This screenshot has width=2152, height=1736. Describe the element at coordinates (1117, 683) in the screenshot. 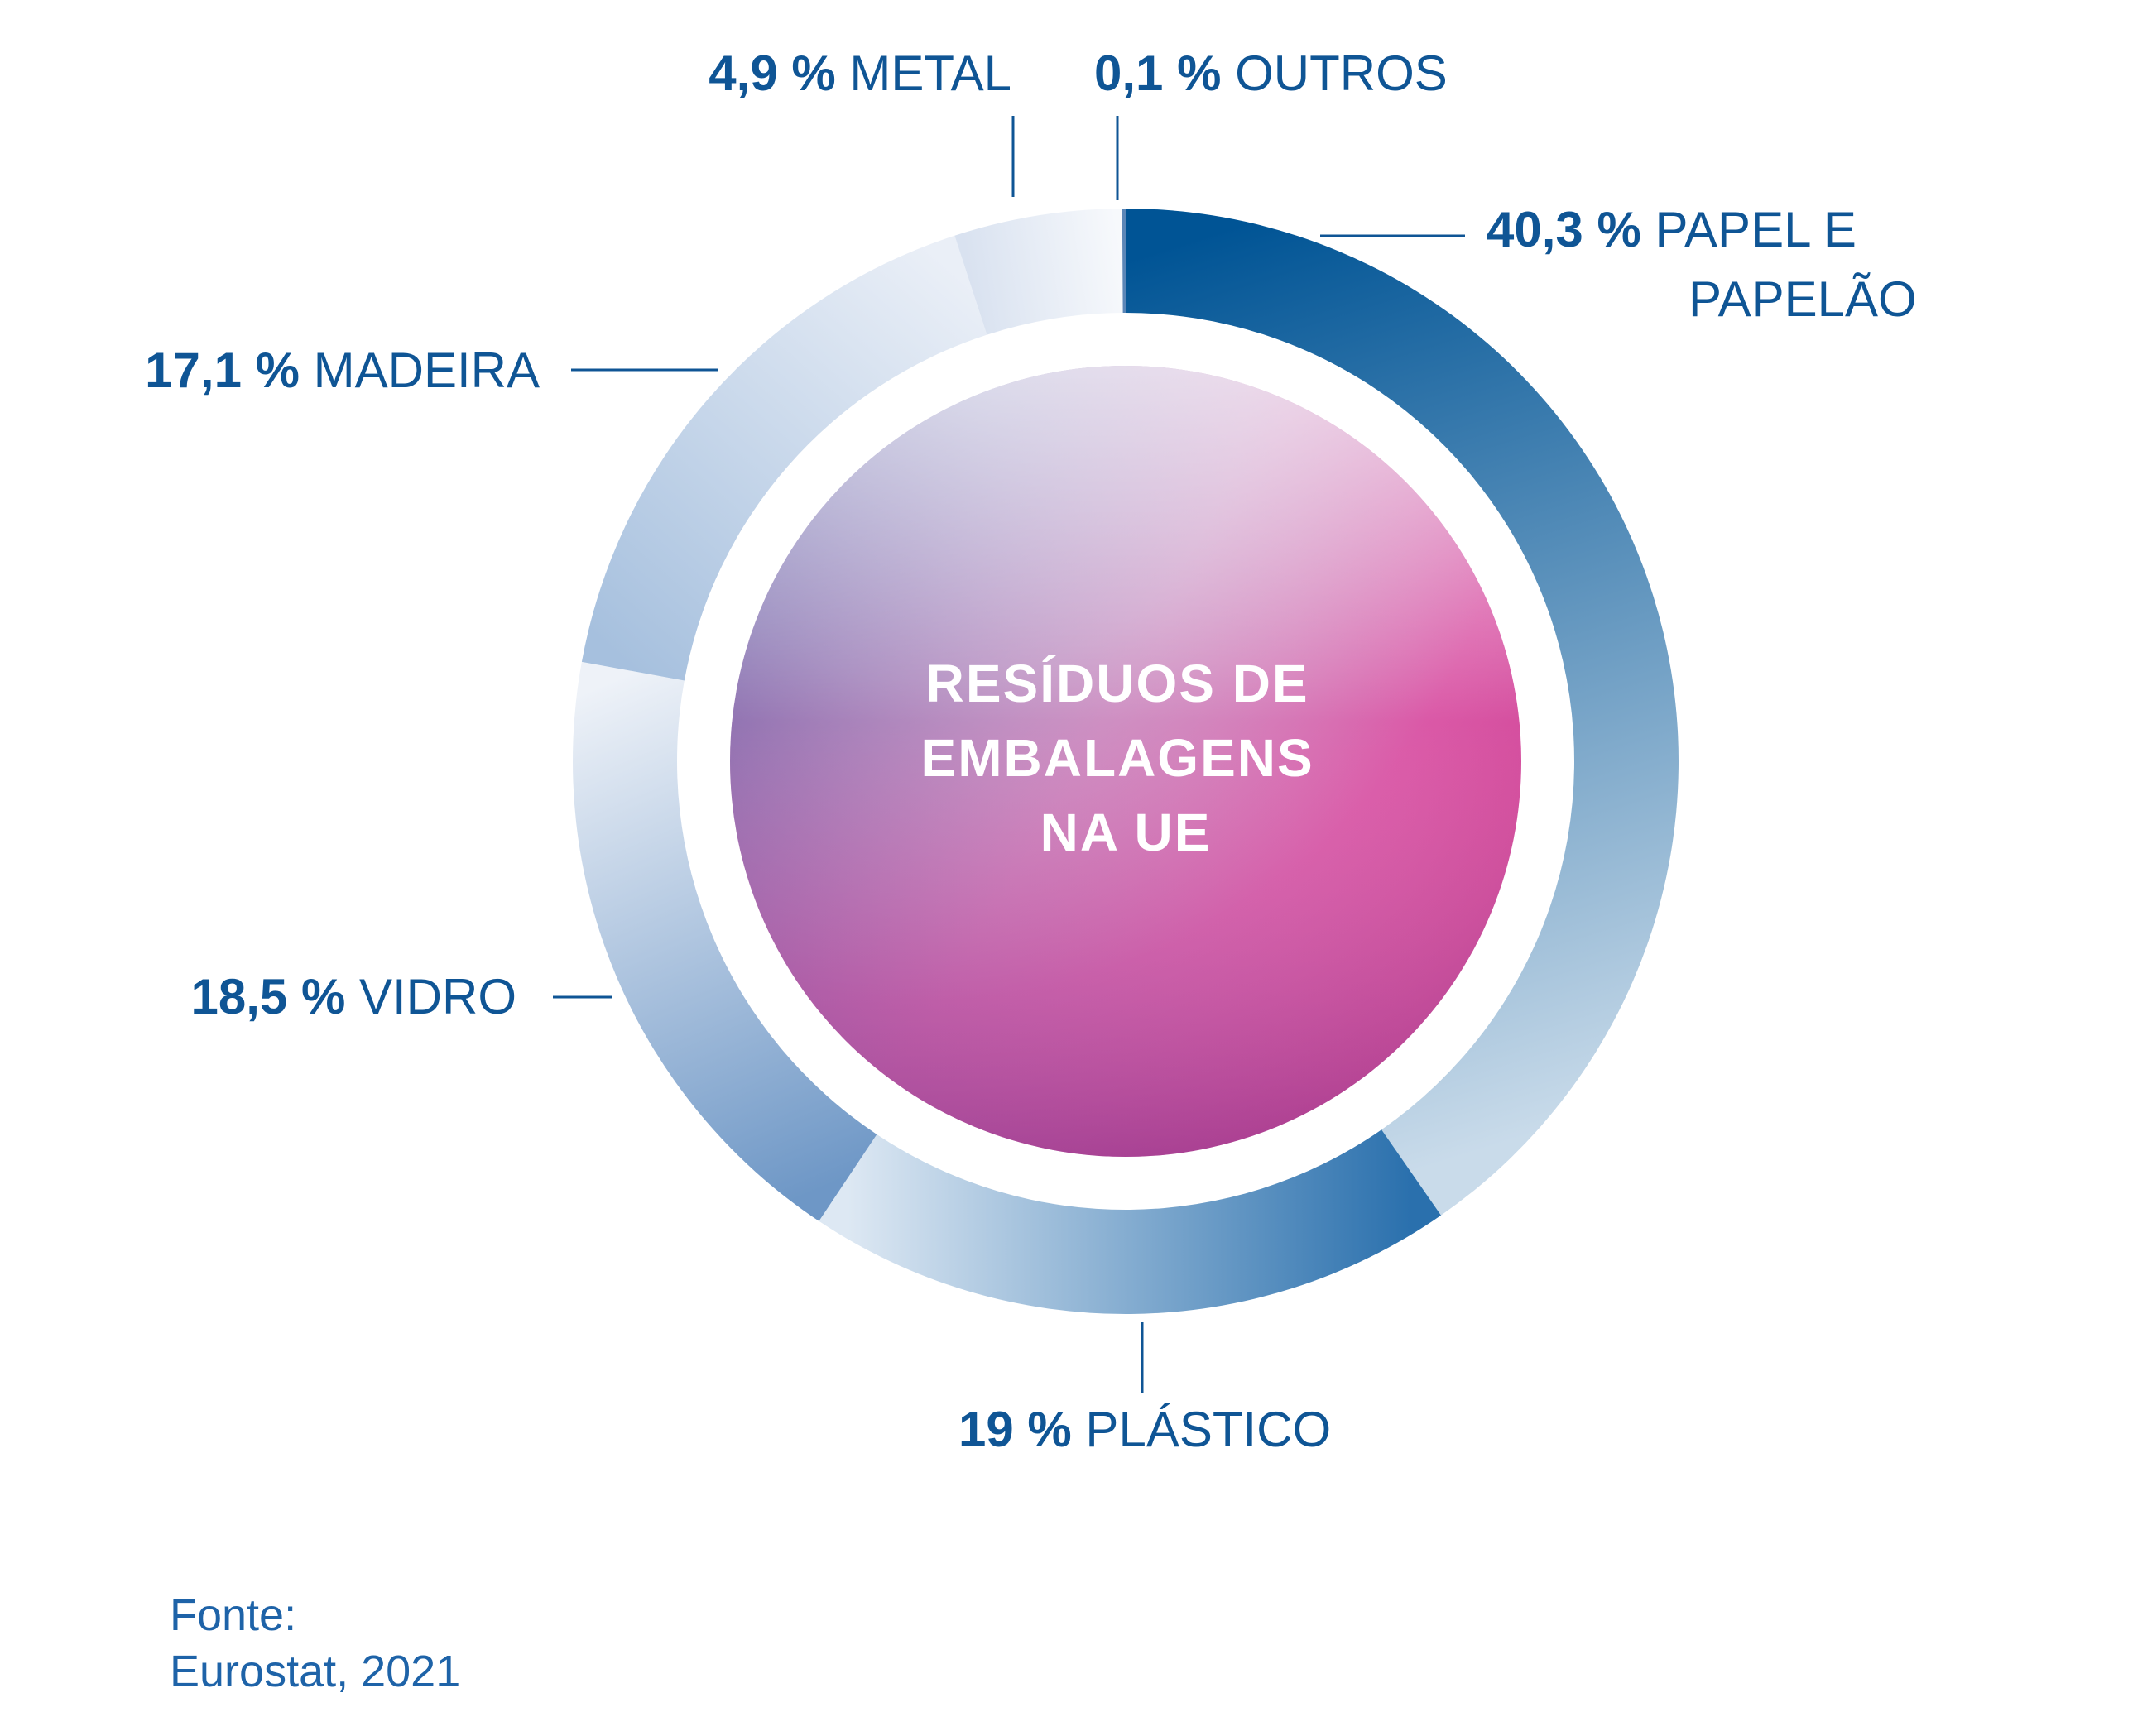

I see `center-title-line-1: RESÍDUOS DE` at that location.